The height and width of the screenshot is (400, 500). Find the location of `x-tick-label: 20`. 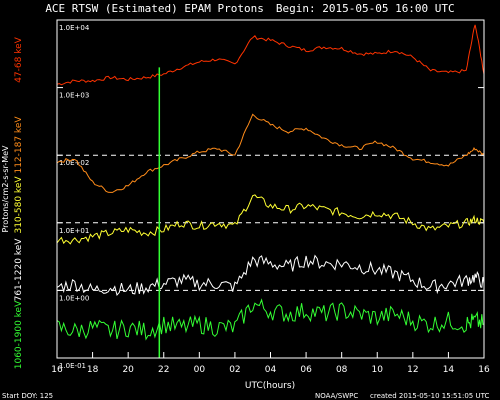

x-tick-label: 20 is located at coordinates (128, 370).